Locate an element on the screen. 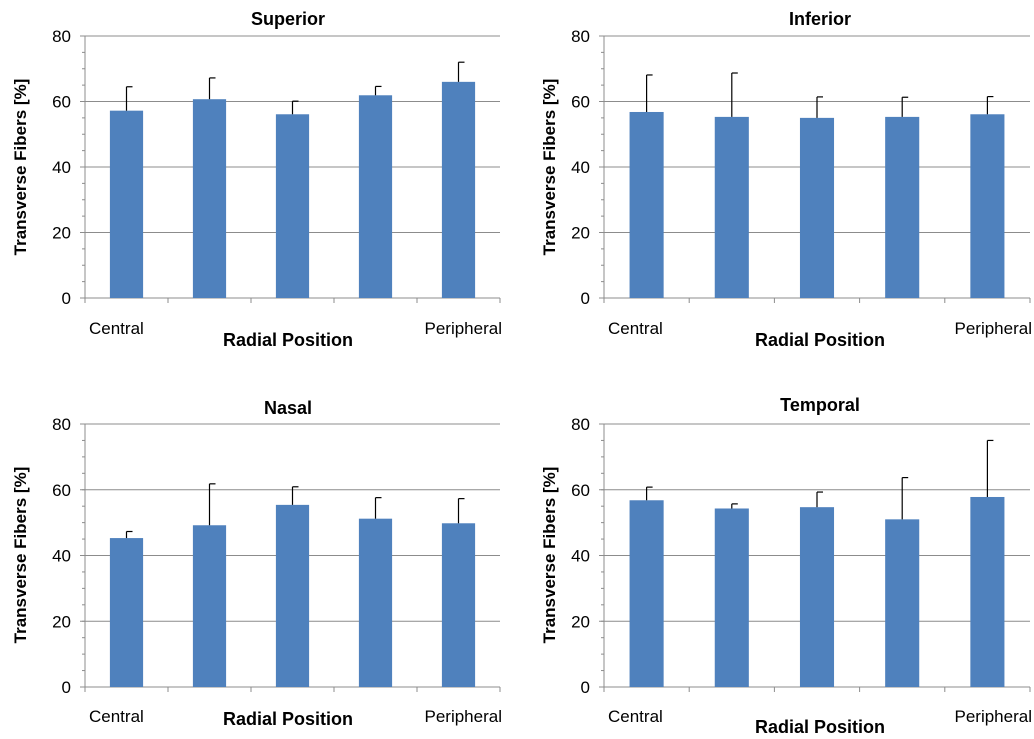  chart-title: Temporal is located at coordinates (820, 405).